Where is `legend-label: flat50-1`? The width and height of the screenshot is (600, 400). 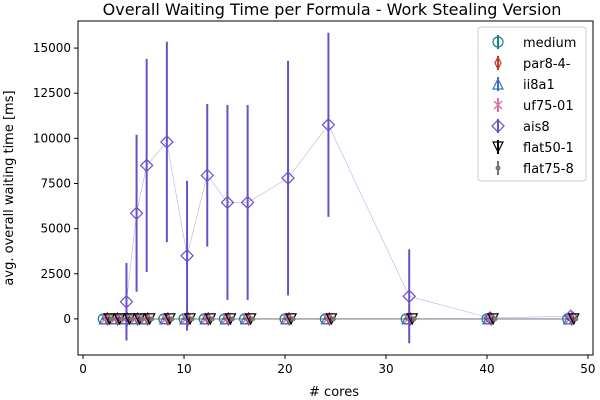 legend-label: flat50-1 is located at coordinates (548, 148).